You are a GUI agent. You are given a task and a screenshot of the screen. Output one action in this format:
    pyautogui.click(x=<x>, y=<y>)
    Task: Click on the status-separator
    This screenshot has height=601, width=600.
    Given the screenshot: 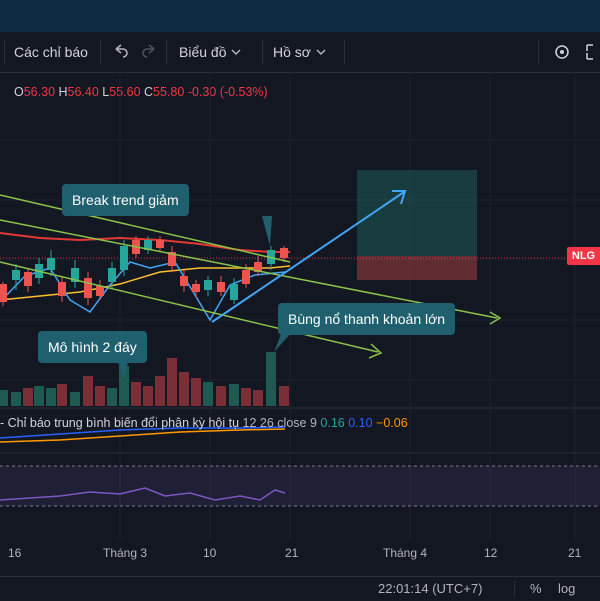 What is the action you would take?
    pyautogui.click(x=514, y=589)
    